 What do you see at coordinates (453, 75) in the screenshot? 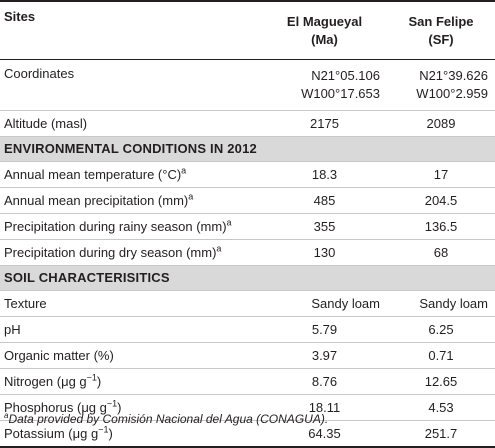
I see `sf-lat: N21°39.626` at bounding box center [453, 75].